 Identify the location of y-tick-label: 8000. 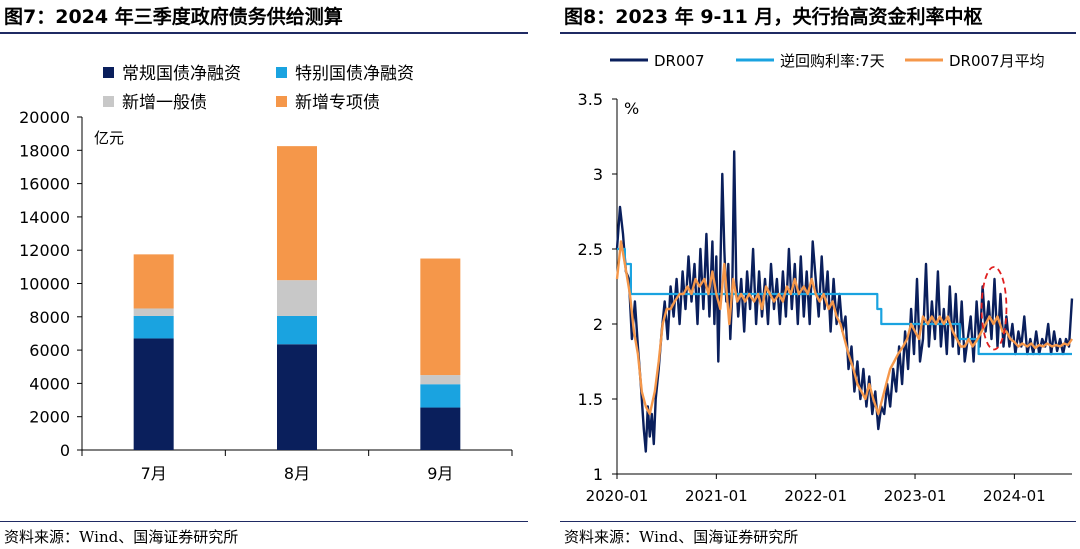
(49, 317).